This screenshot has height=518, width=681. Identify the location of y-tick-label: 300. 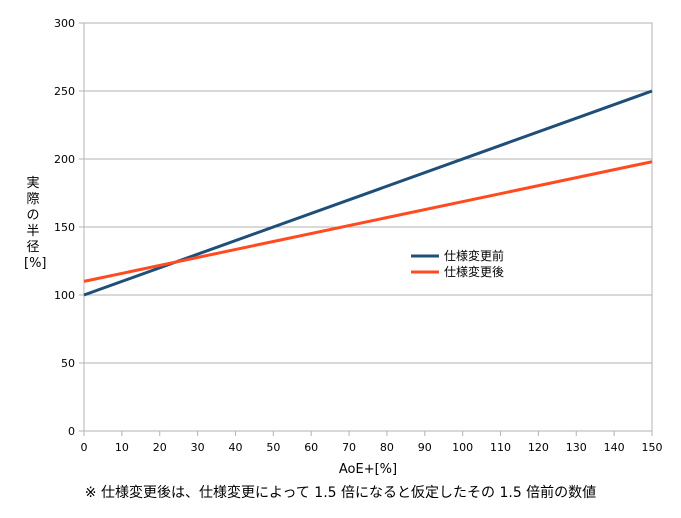
(64, 23).